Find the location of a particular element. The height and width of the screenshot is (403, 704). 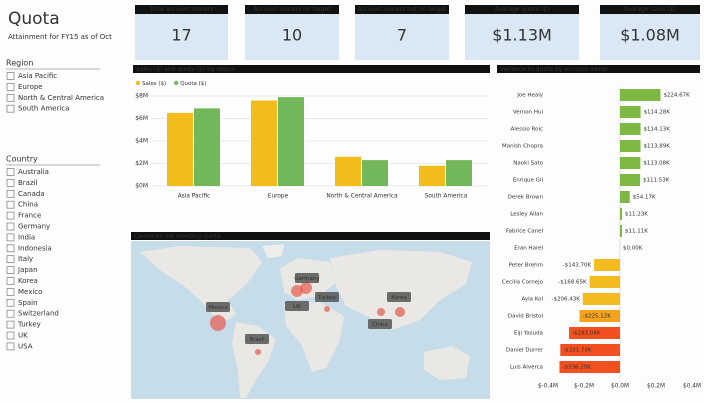

map-label: Germany is located at coordinates (307, 279).